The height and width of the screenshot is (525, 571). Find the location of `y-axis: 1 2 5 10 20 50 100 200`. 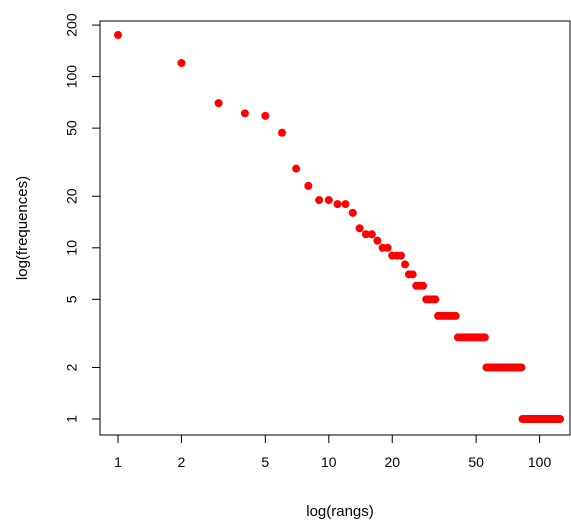

y-axis: 1 2 5 10 20 50 100 200 is located at coordinates (82, 218).